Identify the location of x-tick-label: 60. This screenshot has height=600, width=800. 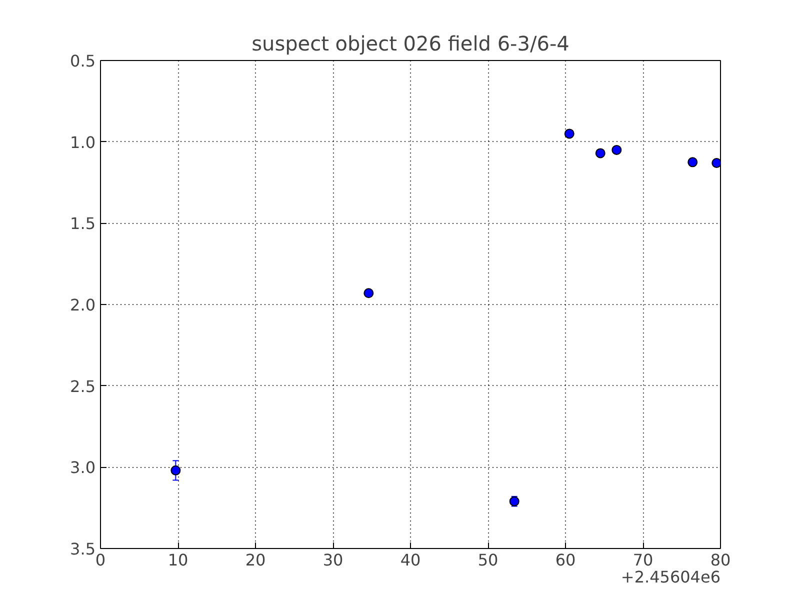
(565, 560).